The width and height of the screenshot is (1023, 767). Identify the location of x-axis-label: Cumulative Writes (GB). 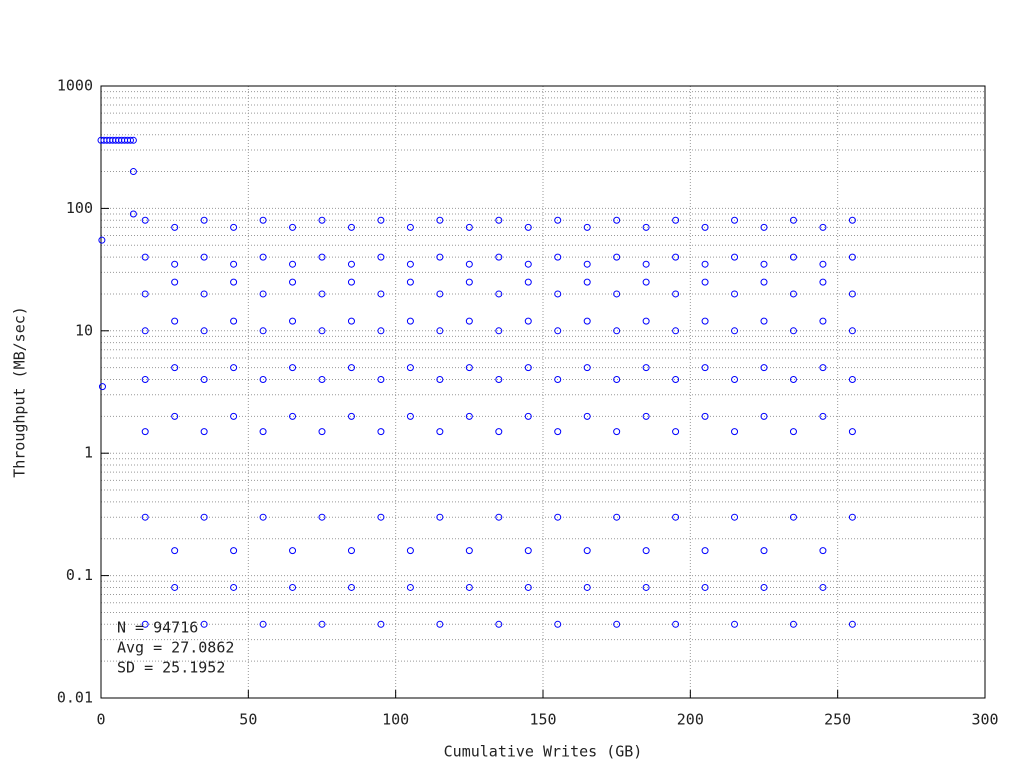
(543, 752).